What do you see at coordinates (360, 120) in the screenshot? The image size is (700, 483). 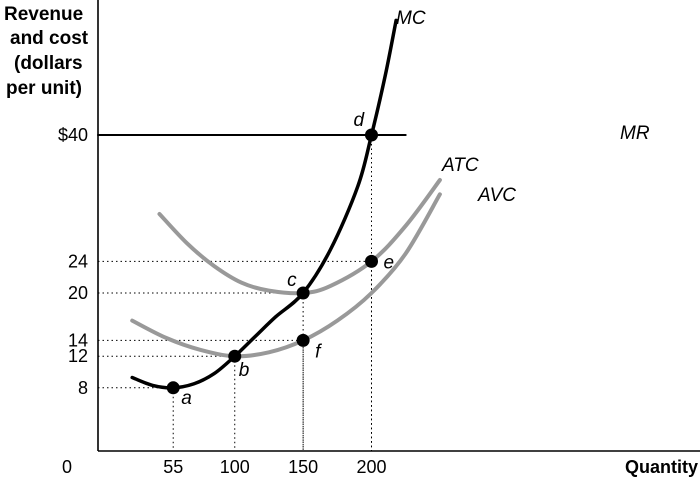 I see `point-label-d: d` at bounding box center [360, 120].